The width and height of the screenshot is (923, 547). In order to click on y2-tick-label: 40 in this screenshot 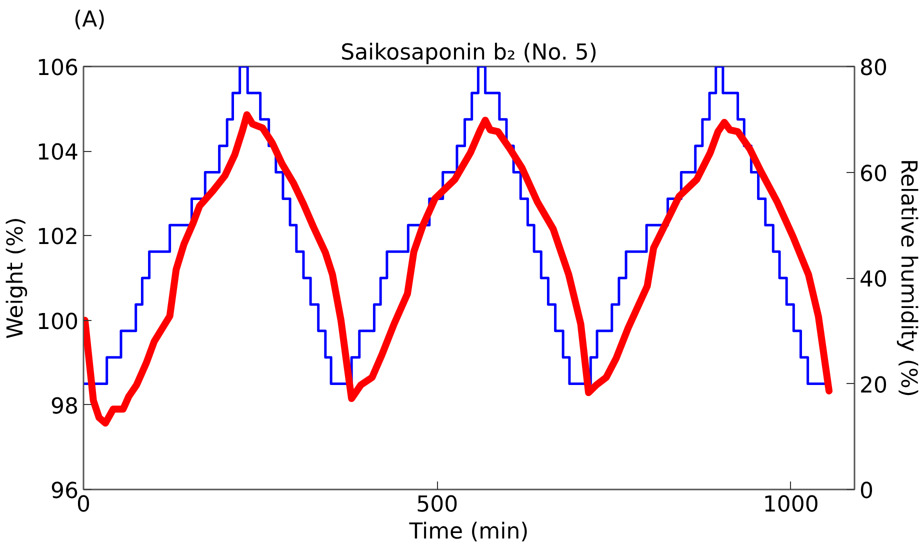, I will do `click(874, 280)`.